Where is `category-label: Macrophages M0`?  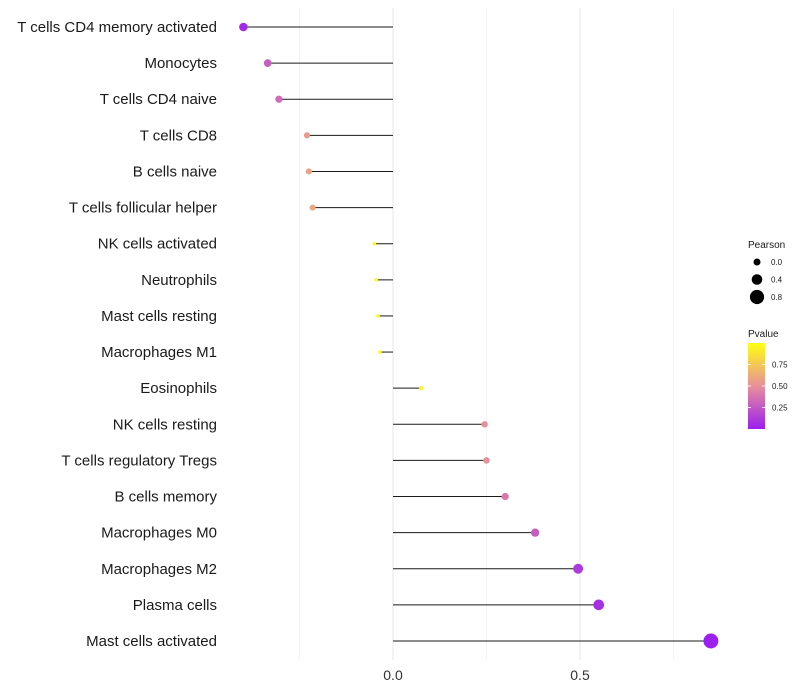 category-label: Macrophages M0 is located at coordinates (159, 533).